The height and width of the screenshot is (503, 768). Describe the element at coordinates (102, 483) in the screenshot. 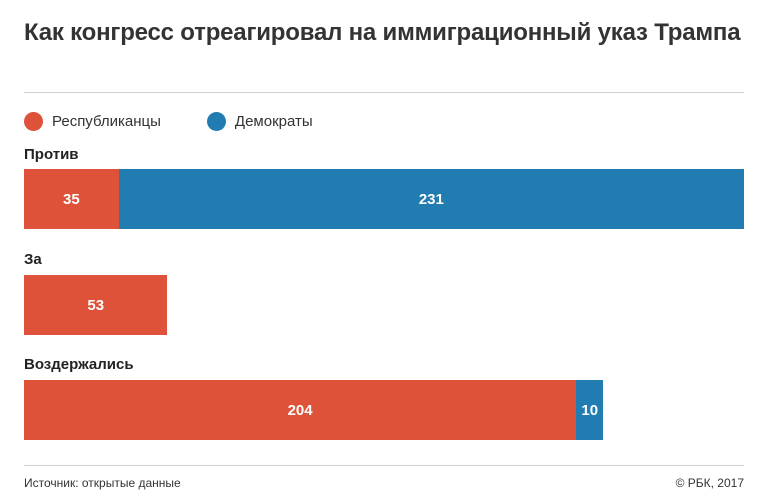

I see `source-note: Источник: открытые данные` at that location.